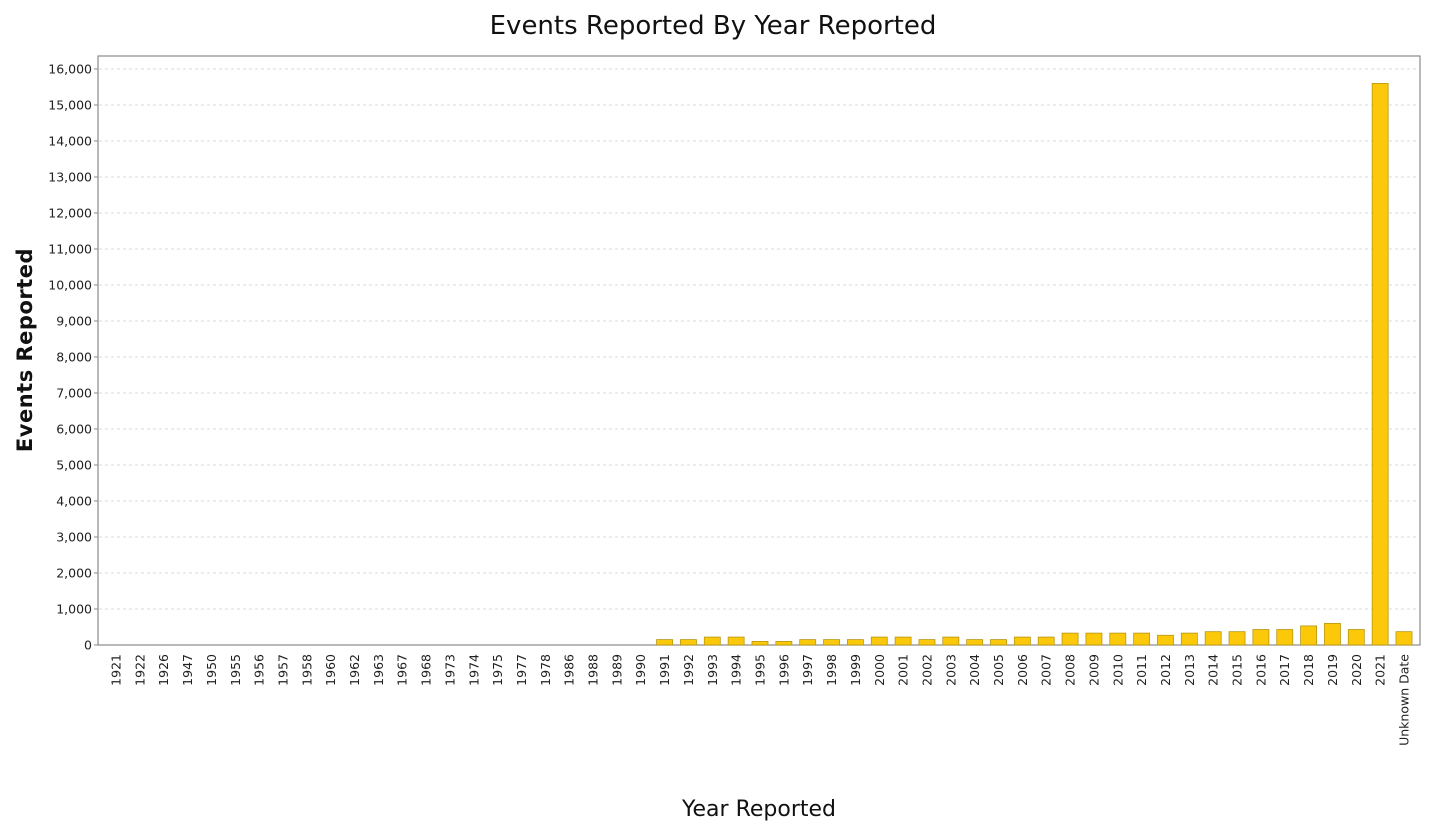 The width and height of the screenshot is (1431, 828). Describe the element at coordinates (88, 645) in the screenshot. I see `y-tick-label: 0` at that location.